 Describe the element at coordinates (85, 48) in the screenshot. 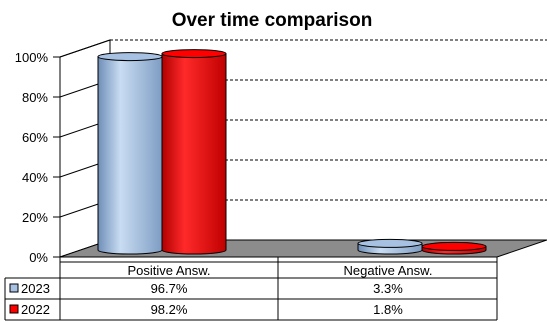

I see `gridline` at that location.